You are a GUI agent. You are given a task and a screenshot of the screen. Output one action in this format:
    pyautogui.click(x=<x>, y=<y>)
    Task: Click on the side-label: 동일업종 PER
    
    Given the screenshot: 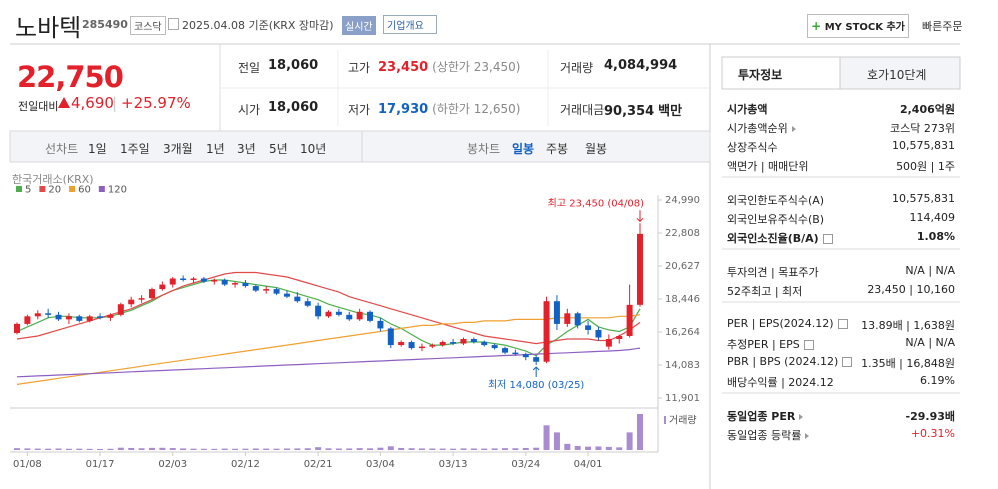 What is the action you would take?
    pyautogui.click(x=765, y=416)
    